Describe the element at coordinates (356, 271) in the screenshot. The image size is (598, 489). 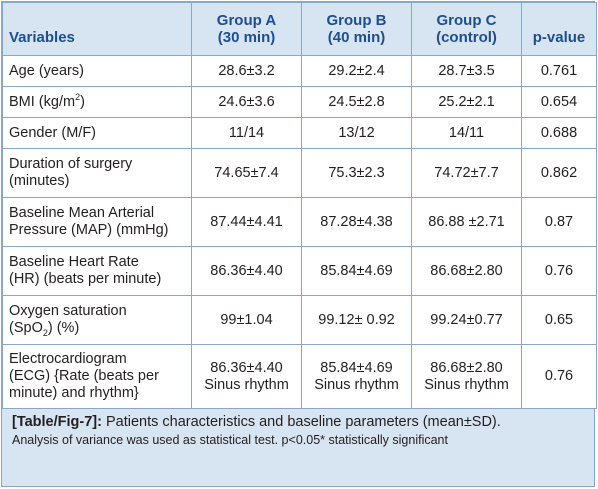
I see `group-b-cell: 85.84±4.69` at that location.